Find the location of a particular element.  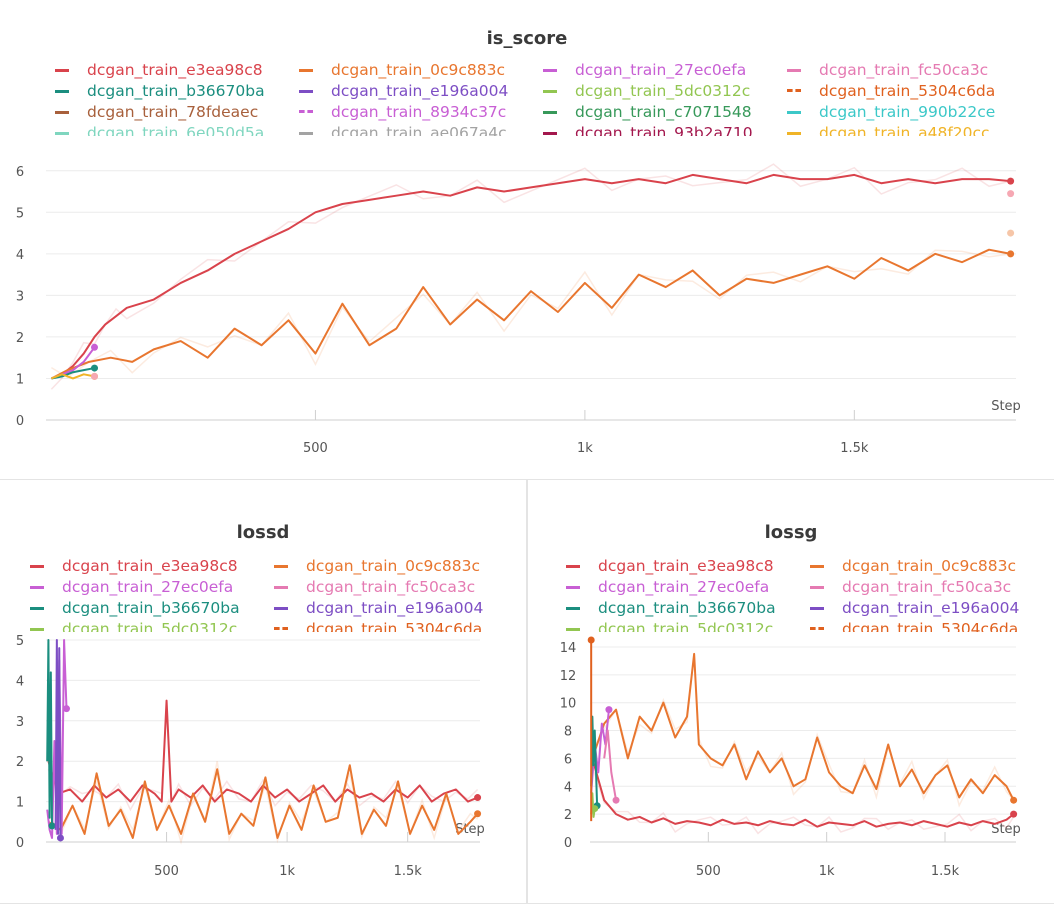

y-tick-label: 10 is located at coordinates (568, 704).